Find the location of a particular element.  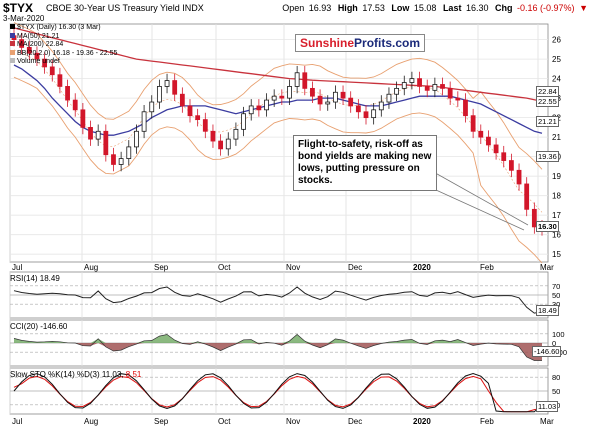

x-tick-label: 2020 is located at coordinates (422, 267).